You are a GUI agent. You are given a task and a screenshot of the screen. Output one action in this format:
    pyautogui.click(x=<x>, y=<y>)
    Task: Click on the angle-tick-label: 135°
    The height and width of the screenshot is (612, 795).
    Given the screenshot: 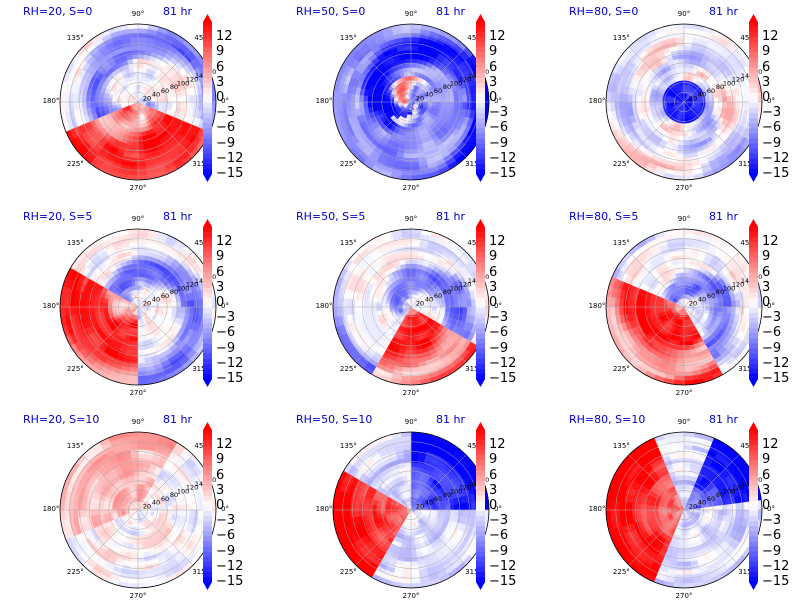 What is the action you would take?
    pyautogui.click(x=348, y=243)
    